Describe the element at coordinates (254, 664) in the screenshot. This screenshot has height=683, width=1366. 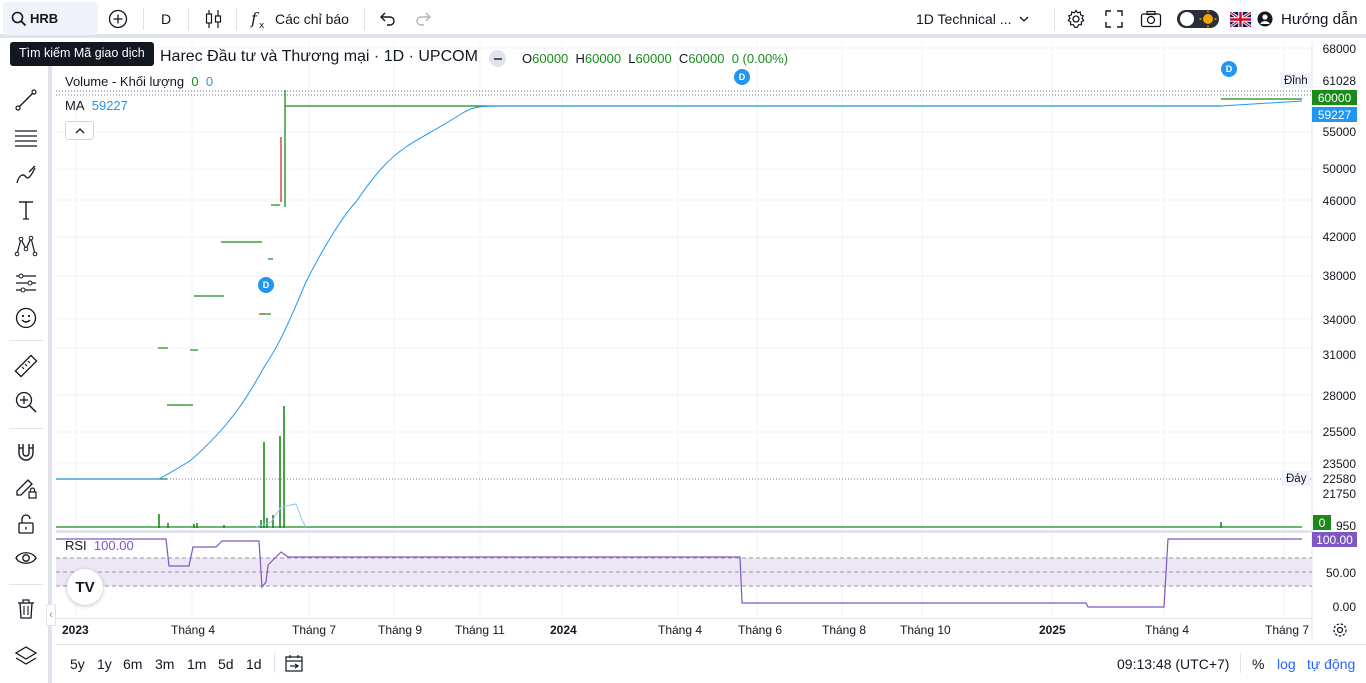
I see `range-1d-button: 1d` at that location.